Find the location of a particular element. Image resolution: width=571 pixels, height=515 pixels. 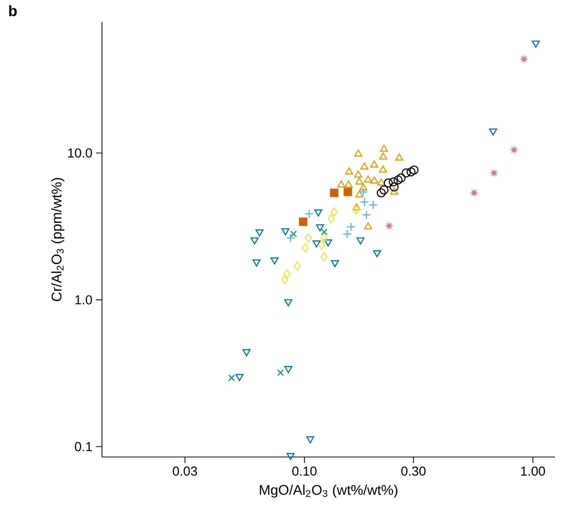

y-tick-label: 1.0 is located at coordinates (83, 299).